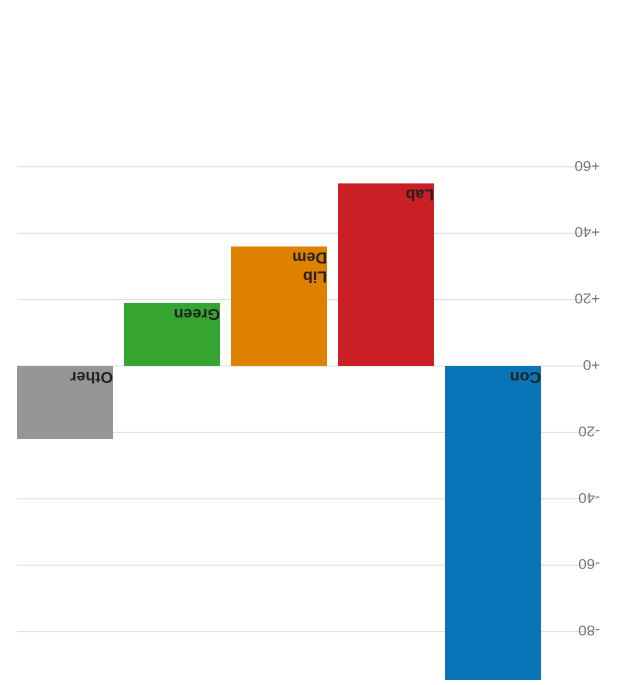 Image resolution: width=619 pixels, height=685 pixels. What do you see at coordinates (587, 231) in the screenshot?
I see `axis-tick-label: +40` at bounding box center [587, 231].